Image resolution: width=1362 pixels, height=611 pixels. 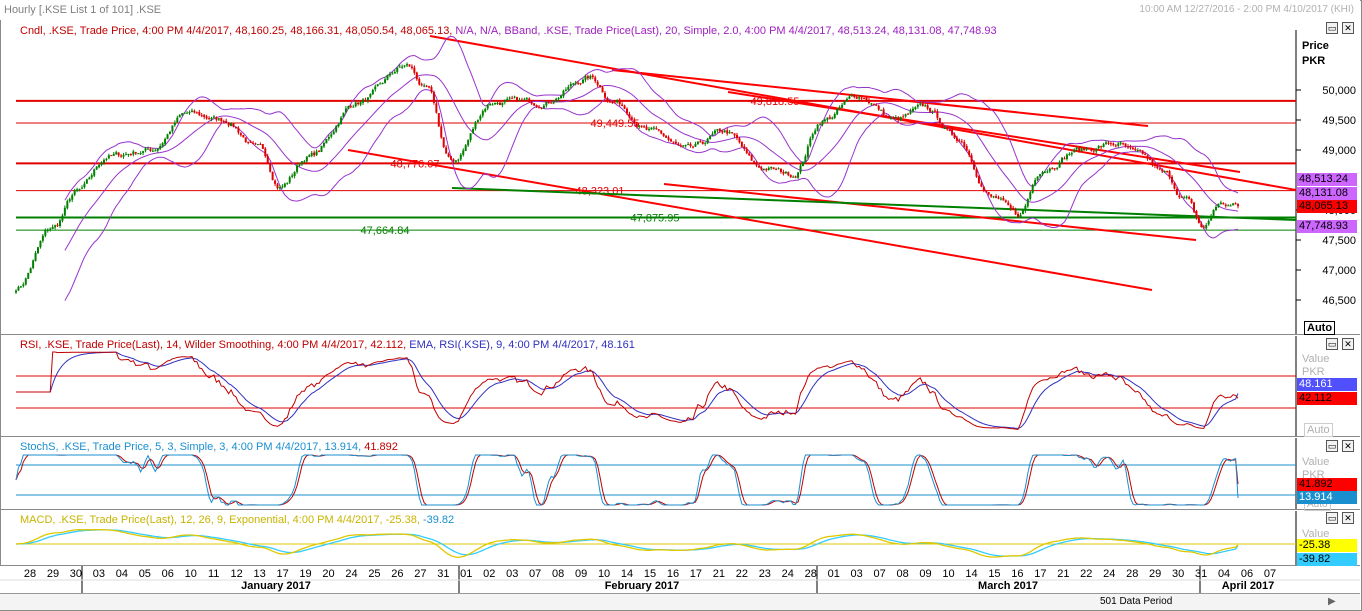 What do you see at coordinates (1339, 151) in the screenshot?
I see `price-tick-label: 49,000` at bounding box center [1339, 151].